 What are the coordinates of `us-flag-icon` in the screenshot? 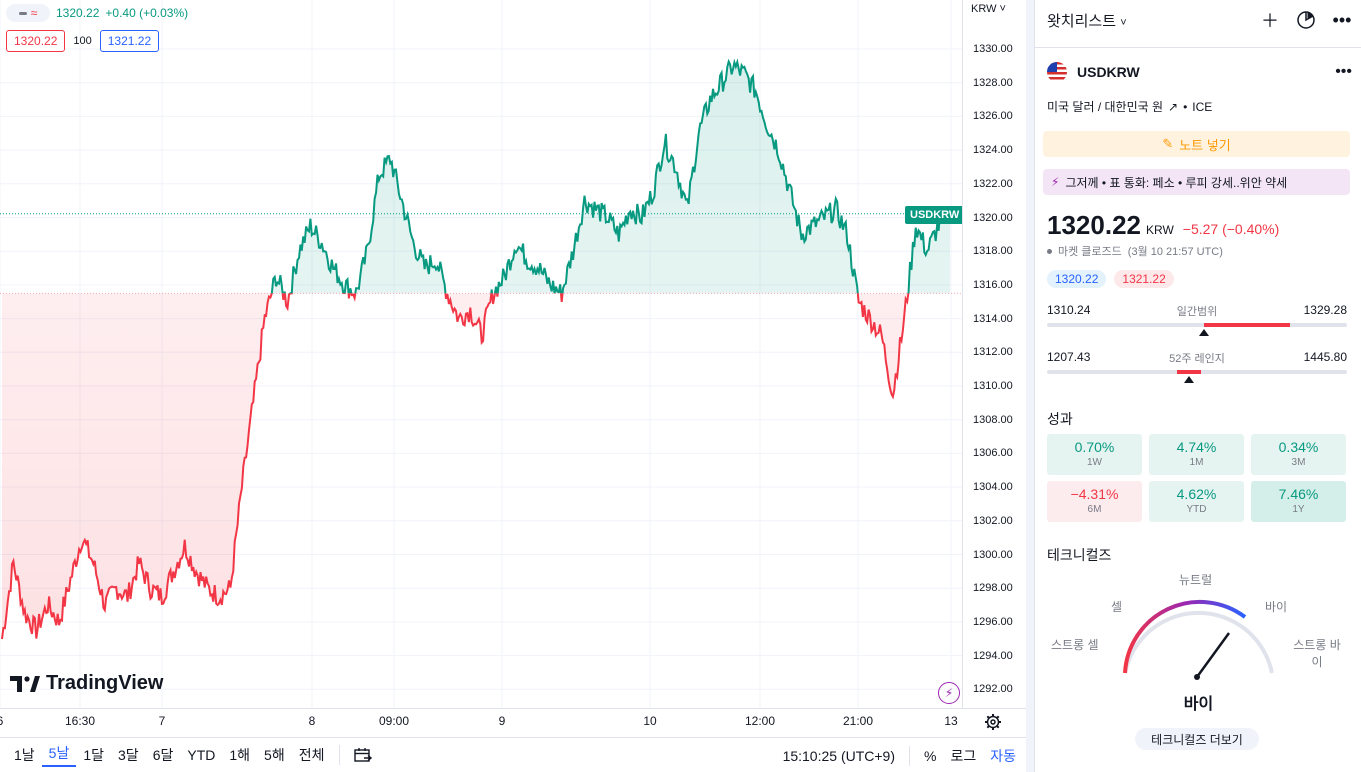 It's located at (1057, 72).